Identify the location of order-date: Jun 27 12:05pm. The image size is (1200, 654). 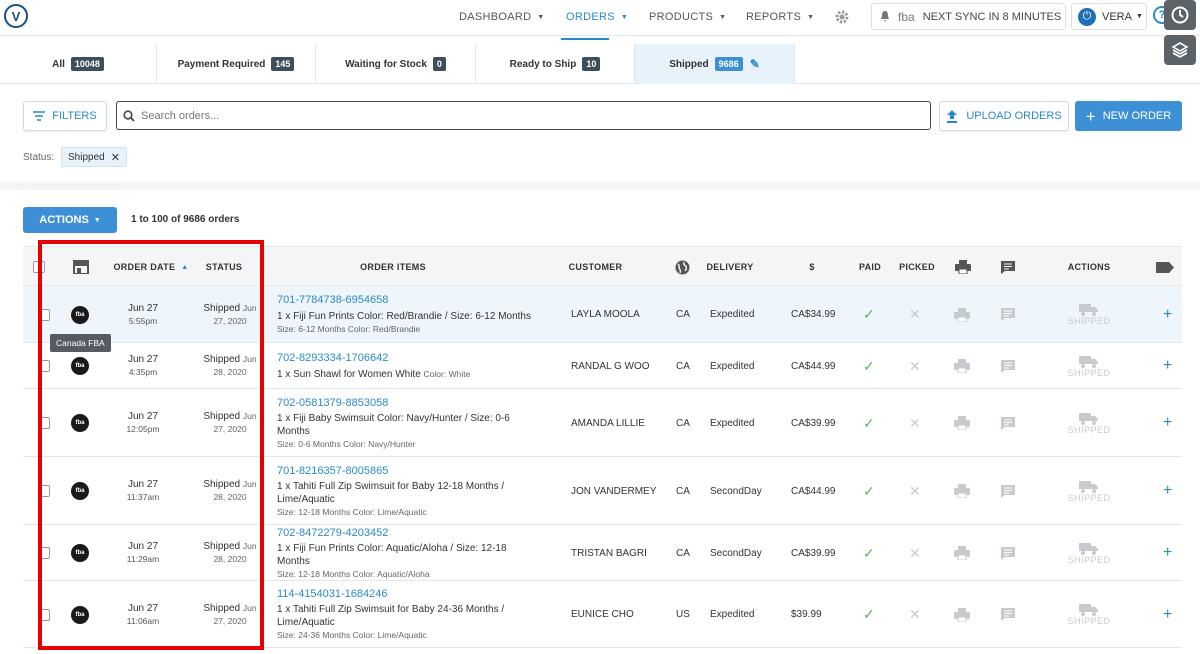
(143, 423).